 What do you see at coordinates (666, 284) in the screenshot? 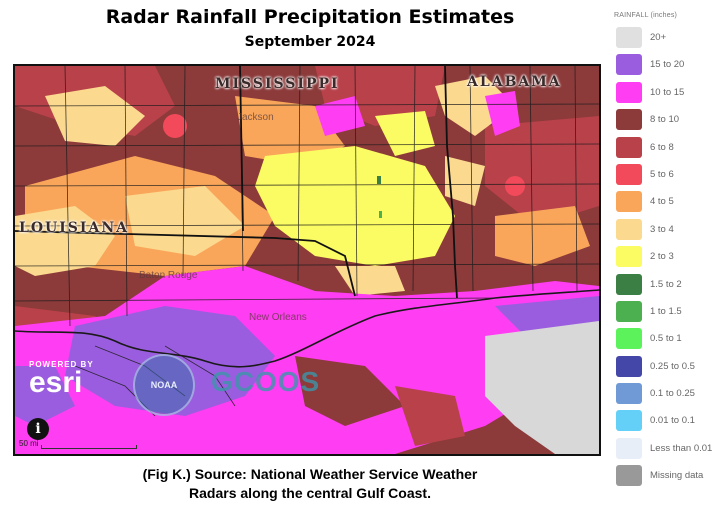
I see `legend-label: 1.5 to 2` at bounding box center [666, 284].